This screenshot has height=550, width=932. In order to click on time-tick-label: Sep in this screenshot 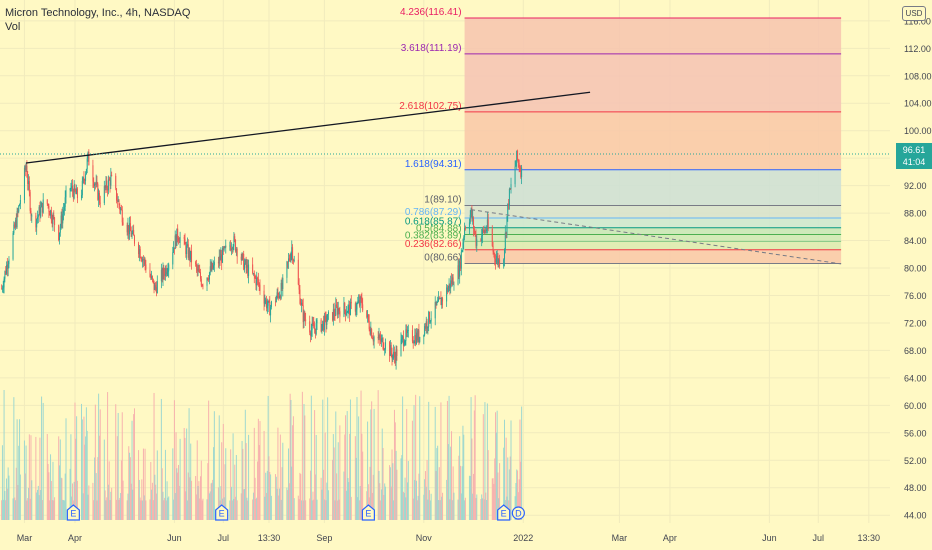, I will do `click(324, 538)`.